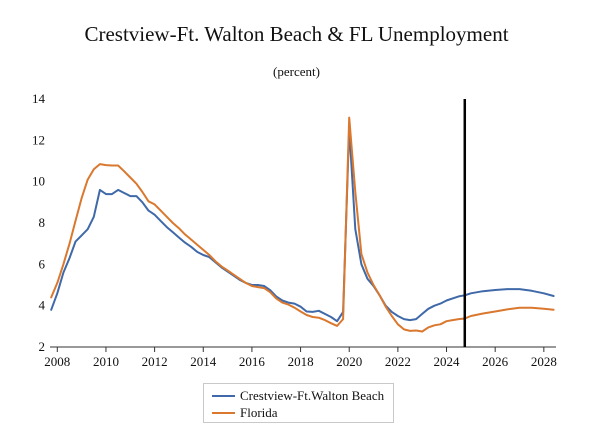  I want to click on chart-legend: Crestview-Ft.Walton Beach Florida, so click(298, 403).